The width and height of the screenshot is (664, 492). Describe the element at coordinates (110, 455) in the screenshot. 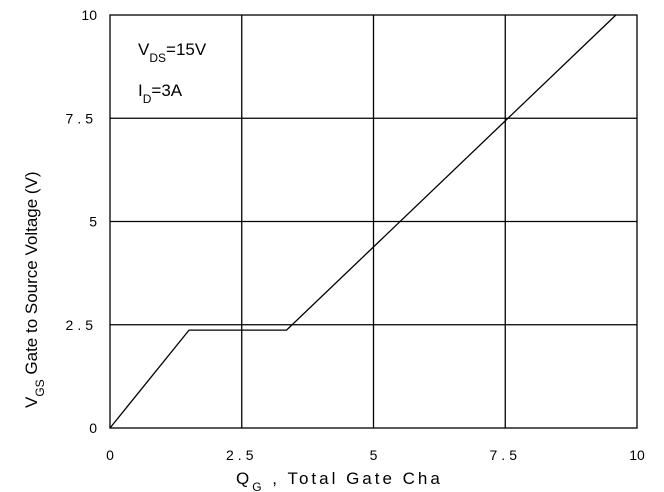

I see `x-tick-label: 0` at that location.